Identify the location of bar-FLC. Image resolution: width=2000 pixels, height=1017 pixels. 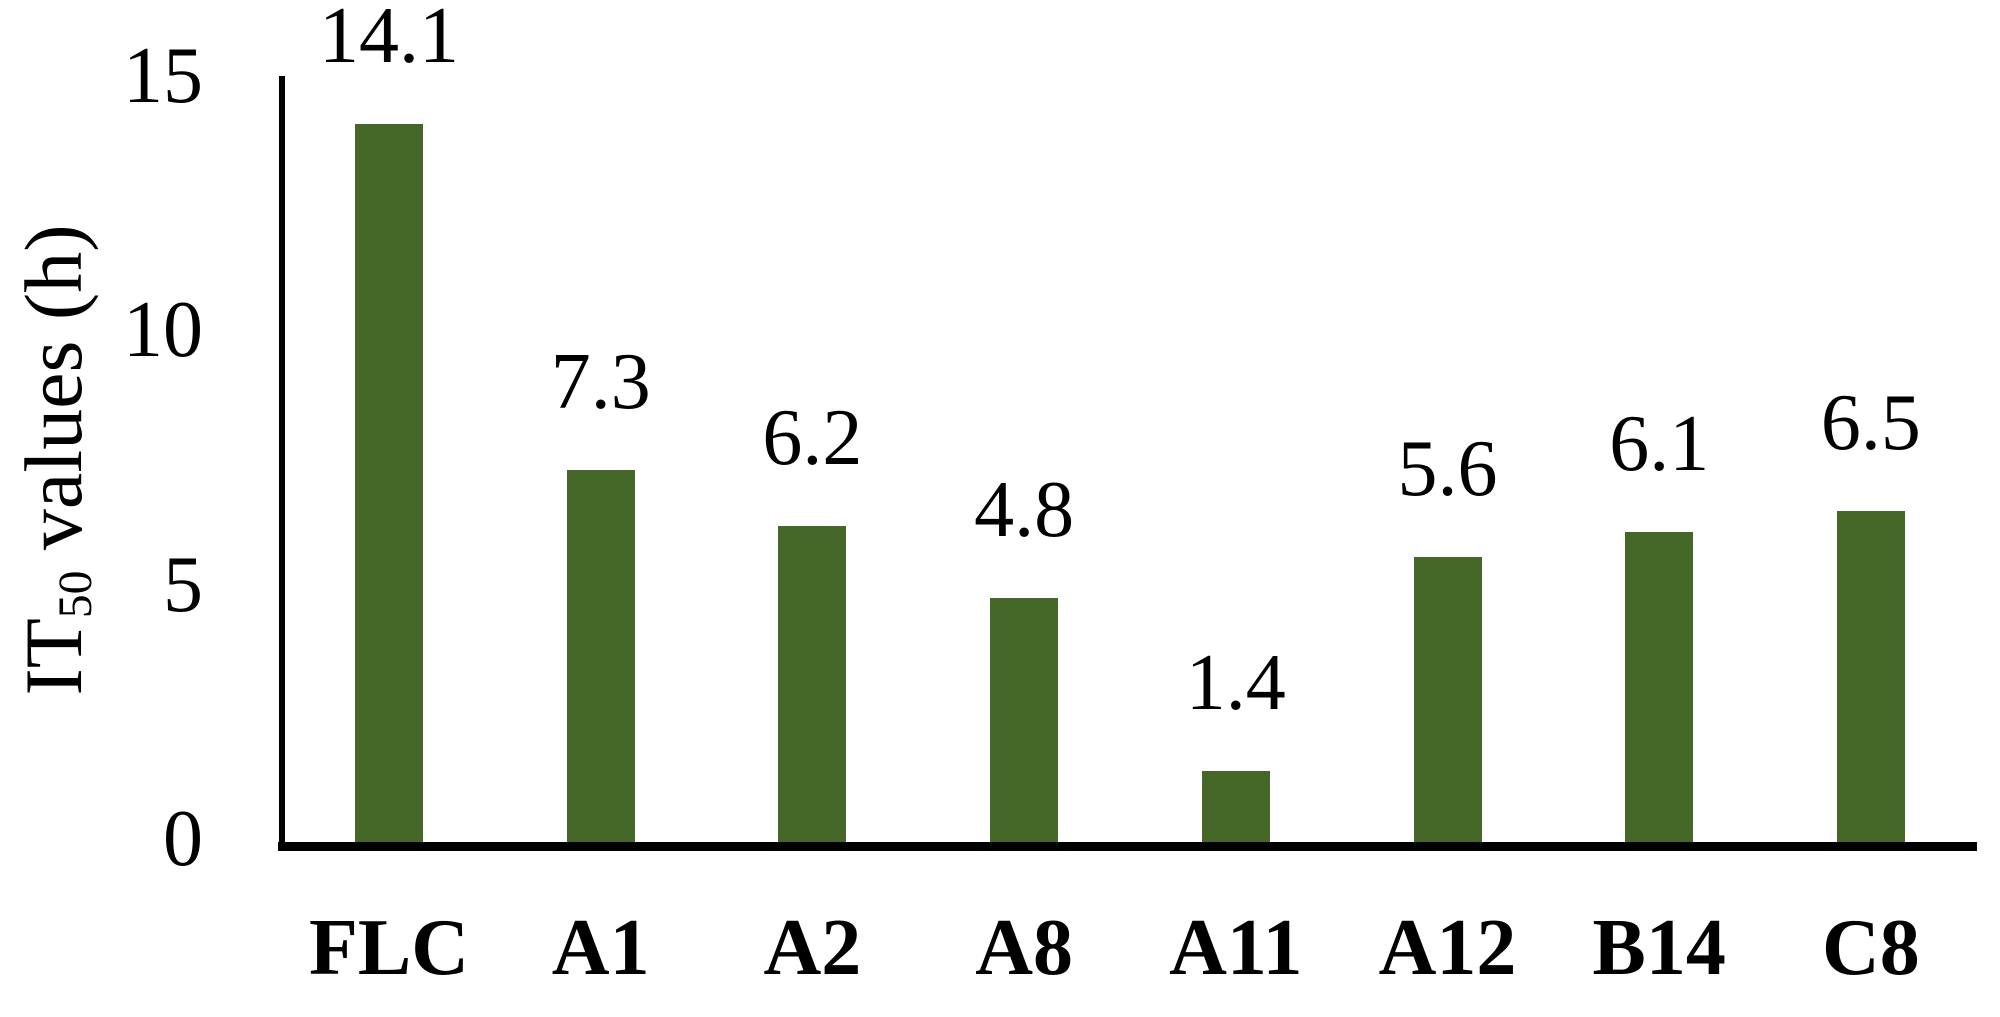
(389, 483).